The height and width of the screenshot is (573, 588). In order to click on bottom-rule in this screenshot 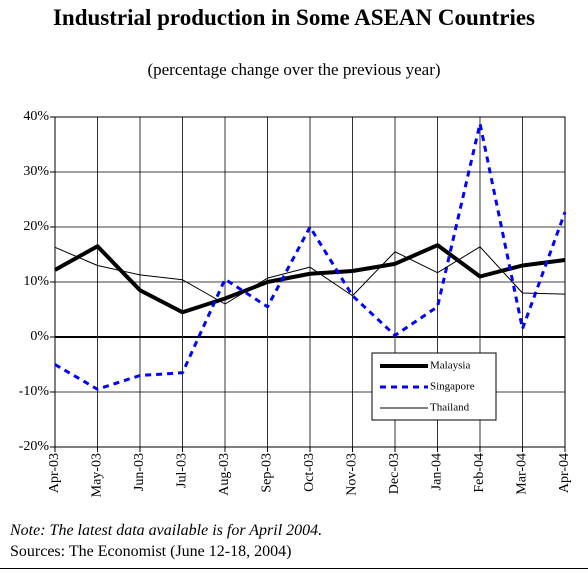, I will do `click(294, 568)`.